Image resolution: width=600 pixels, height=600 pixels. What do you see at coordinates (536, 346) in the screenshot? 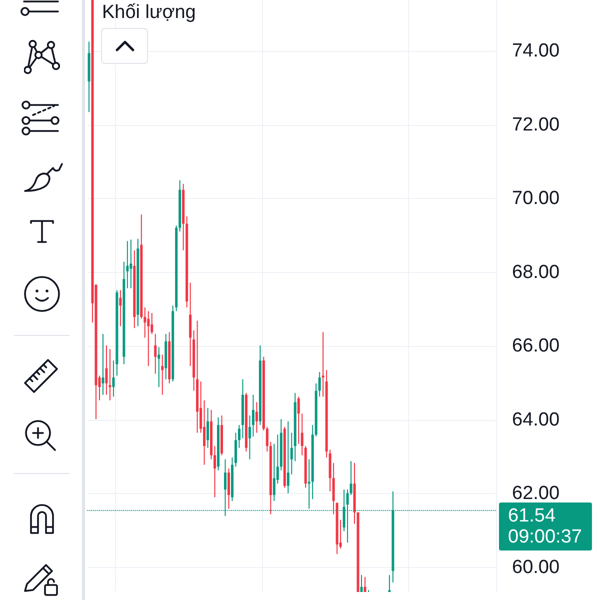
I see `y-tick-label: 66.00` at bounding box center [536, 346].